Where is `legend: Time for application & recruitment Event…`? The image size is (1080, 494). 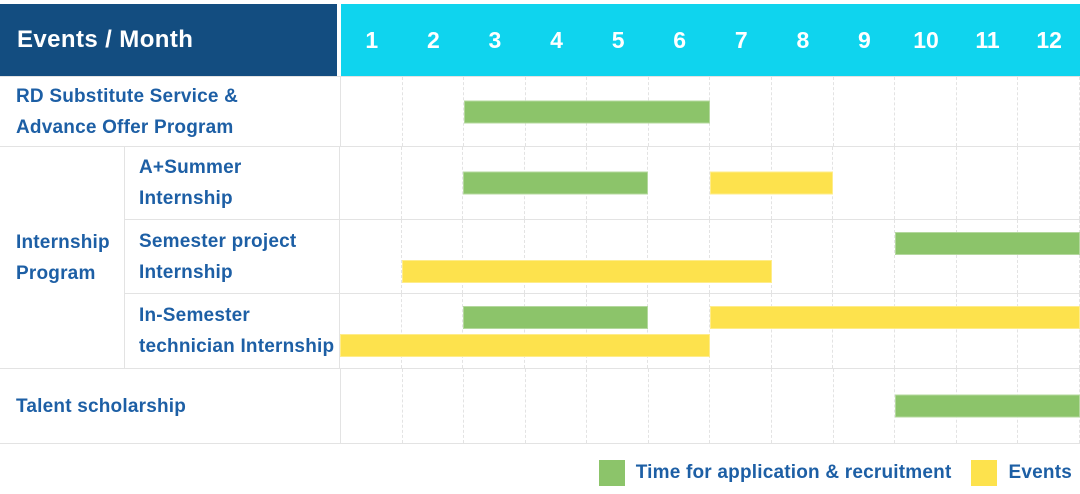 legend: Time for application & recruitment Event… is located at coordinates (835, 473).